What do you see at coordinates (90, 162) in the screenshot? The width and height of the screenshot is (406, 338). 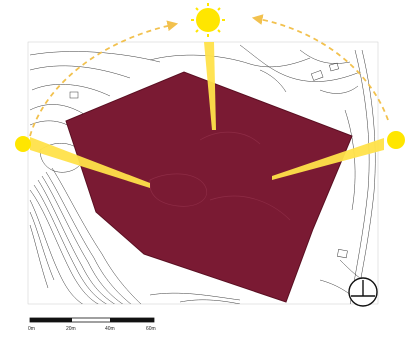 I see `sun-ray-left` at bounding box center [90, 162].